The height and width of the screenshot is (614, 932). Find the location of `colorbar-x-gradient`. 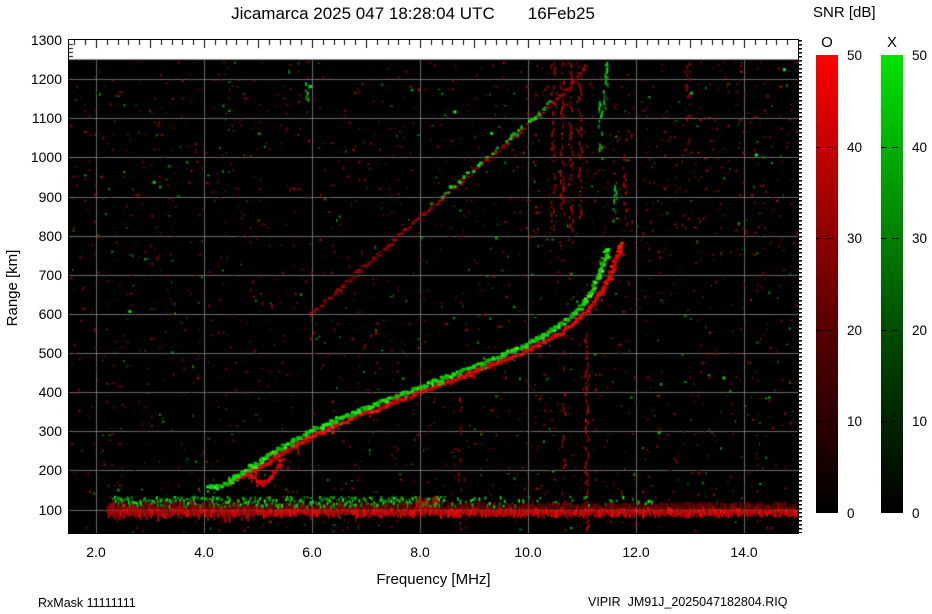

colorbar-x-gradient is located at coordinates (892, 284).